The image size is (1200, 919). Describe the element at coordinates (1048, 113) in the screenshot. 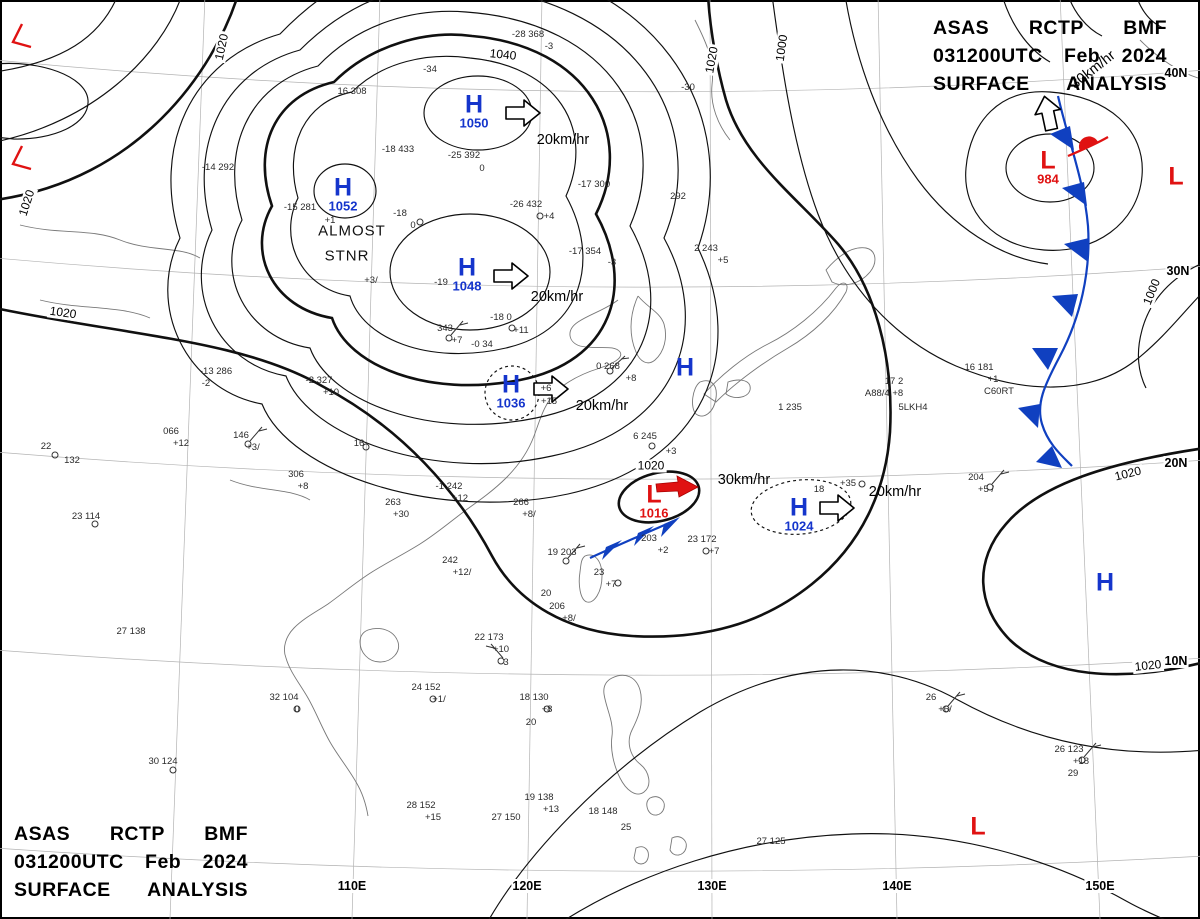

I see `arrow-up-icon` at that location.